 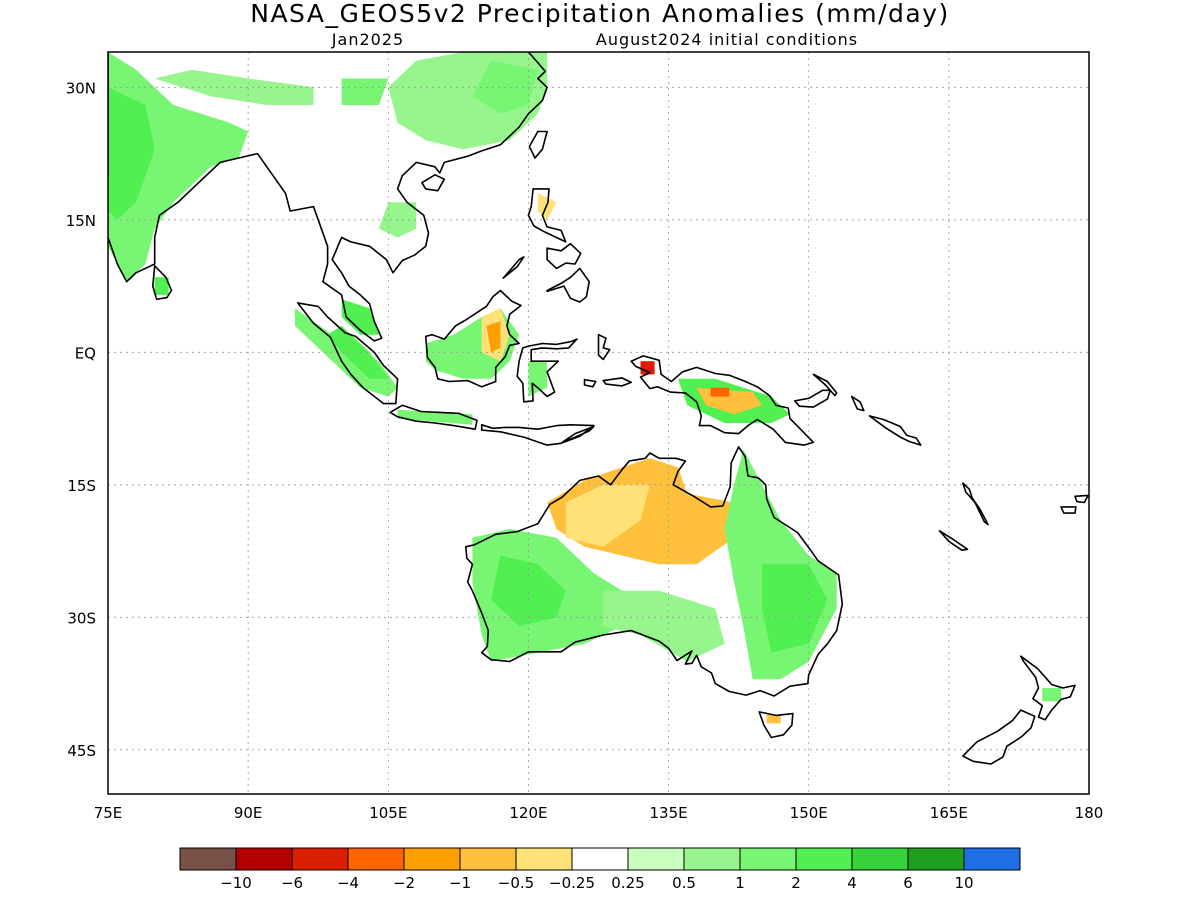 I want to click on colorbar-label: 0.5, so click(x=684, y=883).